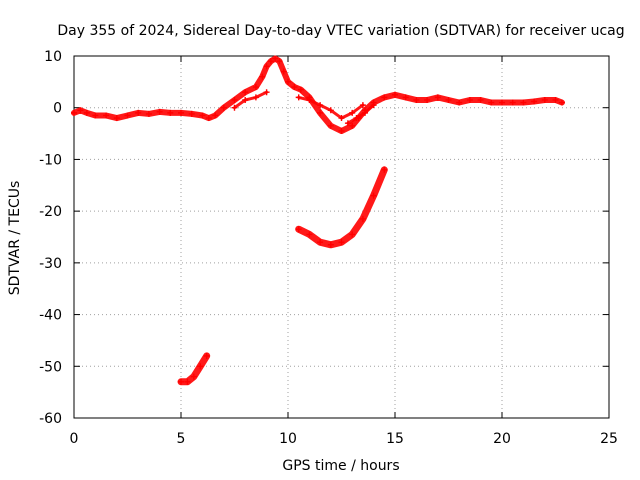 The width and height of the screenshot is (640, 480). I want to click on x-tick-label: 20, so click(502, 439).